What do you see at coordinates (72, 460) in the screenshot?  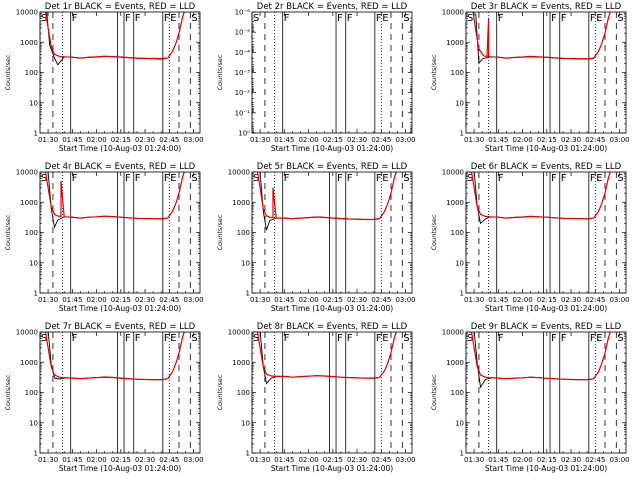 I see `x-tick-label: 01:45` at bounding box center [72, 460].